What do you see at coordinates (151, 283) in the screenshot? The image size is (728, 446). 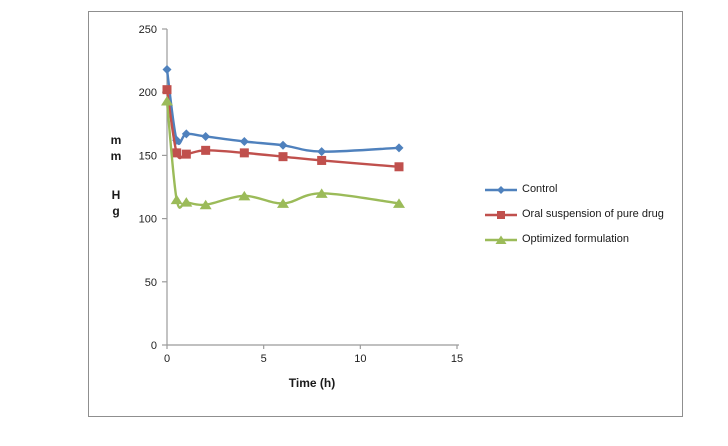 I see `svg-text: 50` at bounding box center [151, 283].